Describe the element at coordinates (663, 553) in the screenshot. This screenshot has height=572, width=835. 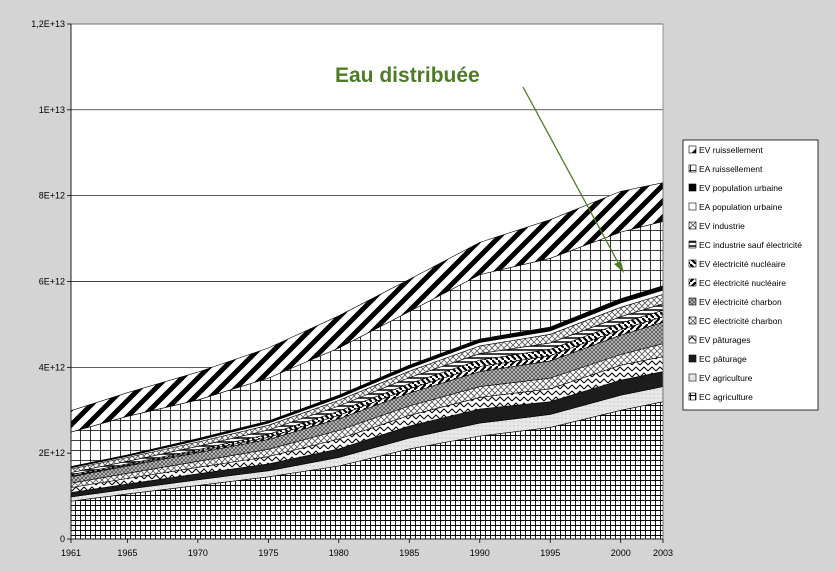
I see `x-tick-label: 2003` at that location.